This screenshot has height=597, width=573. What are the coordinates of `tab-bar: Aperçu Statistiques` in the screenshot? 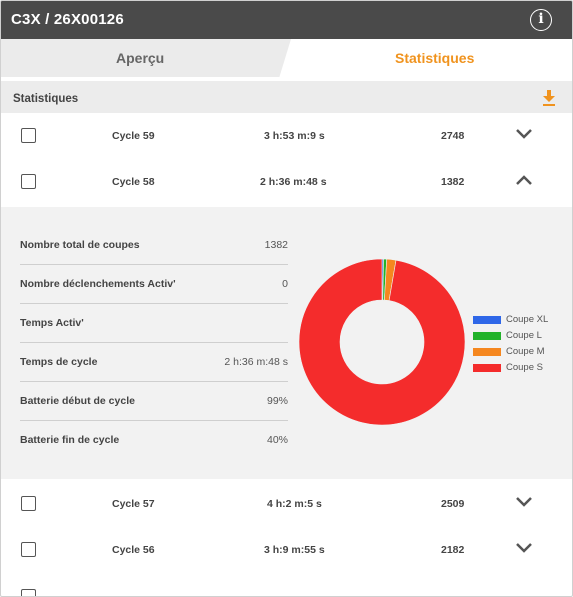 It's located at (286, 58).